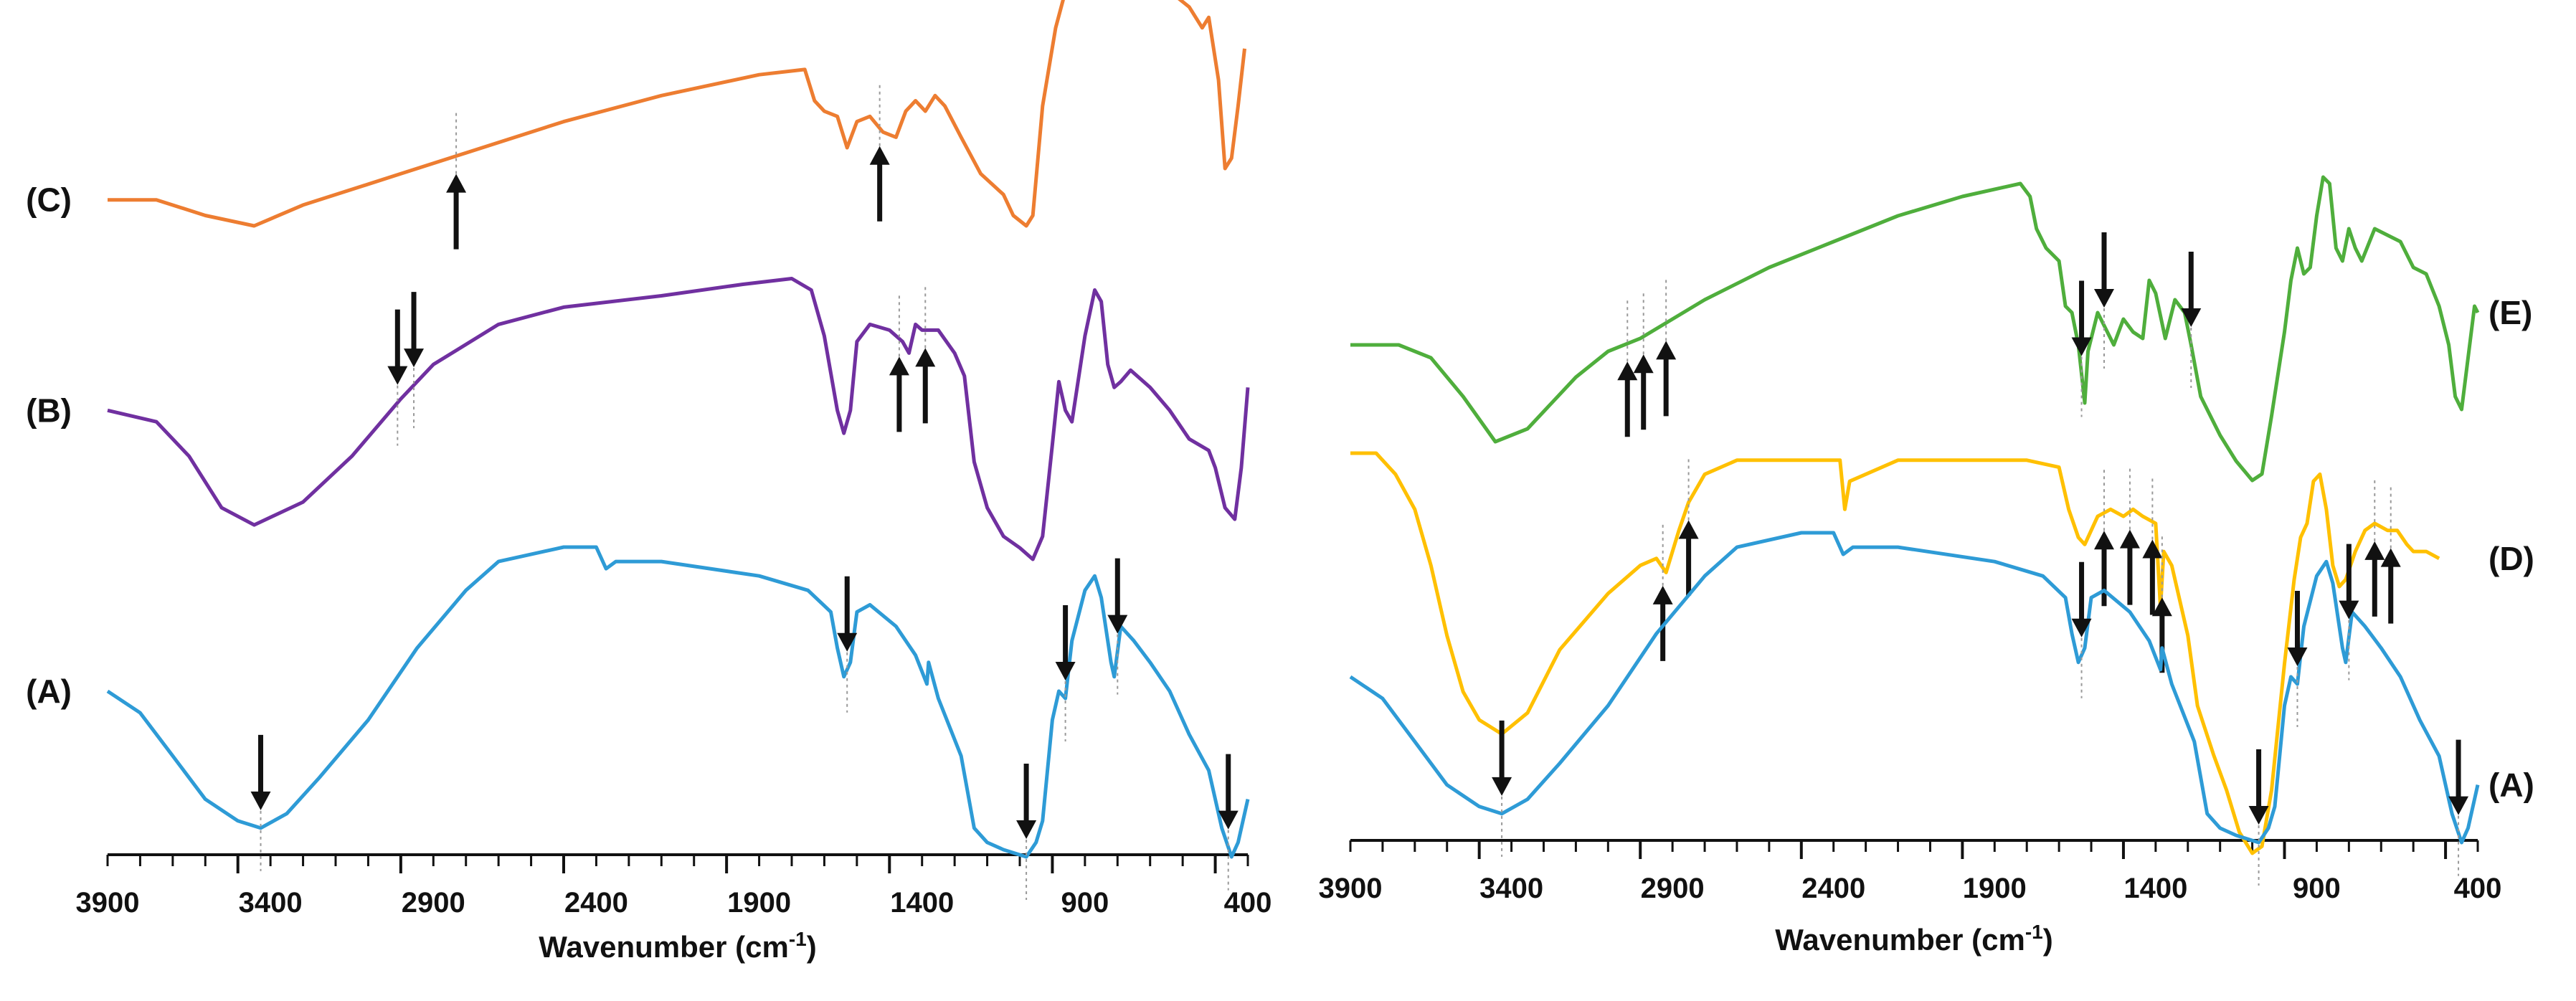 The width and height of the screenshot is (2576, 1001). I want to click on series-label: (C), so click(49, 200).